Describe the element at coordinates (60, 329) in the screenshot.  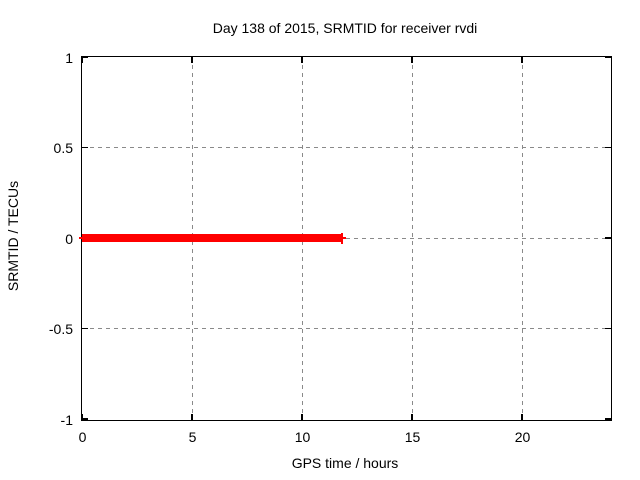
I see `y-tick-label: -0.5` at that location.